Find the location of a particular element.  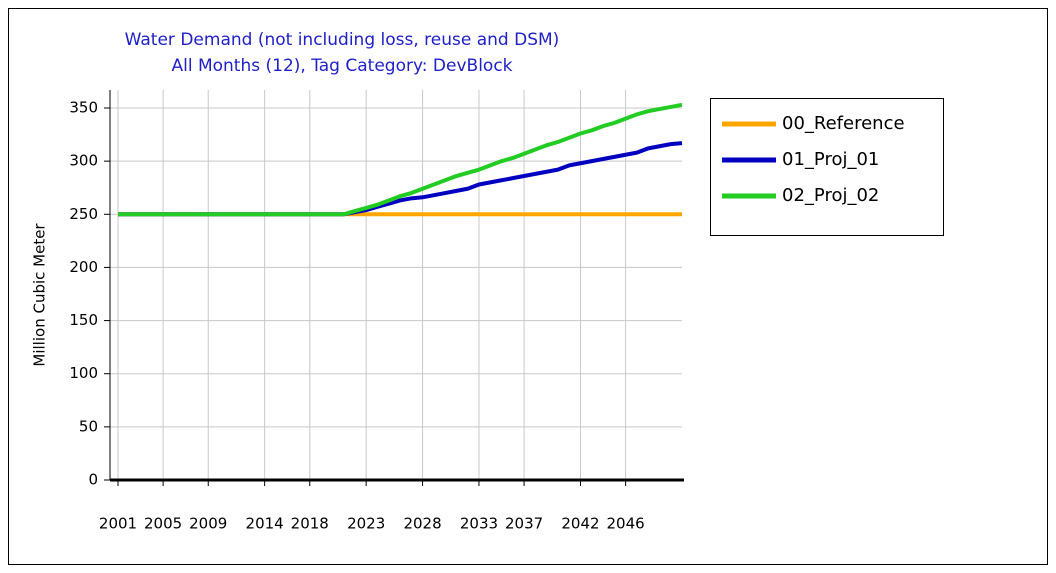

x-tick-label: 2014 is located at coordinates (265, 524).